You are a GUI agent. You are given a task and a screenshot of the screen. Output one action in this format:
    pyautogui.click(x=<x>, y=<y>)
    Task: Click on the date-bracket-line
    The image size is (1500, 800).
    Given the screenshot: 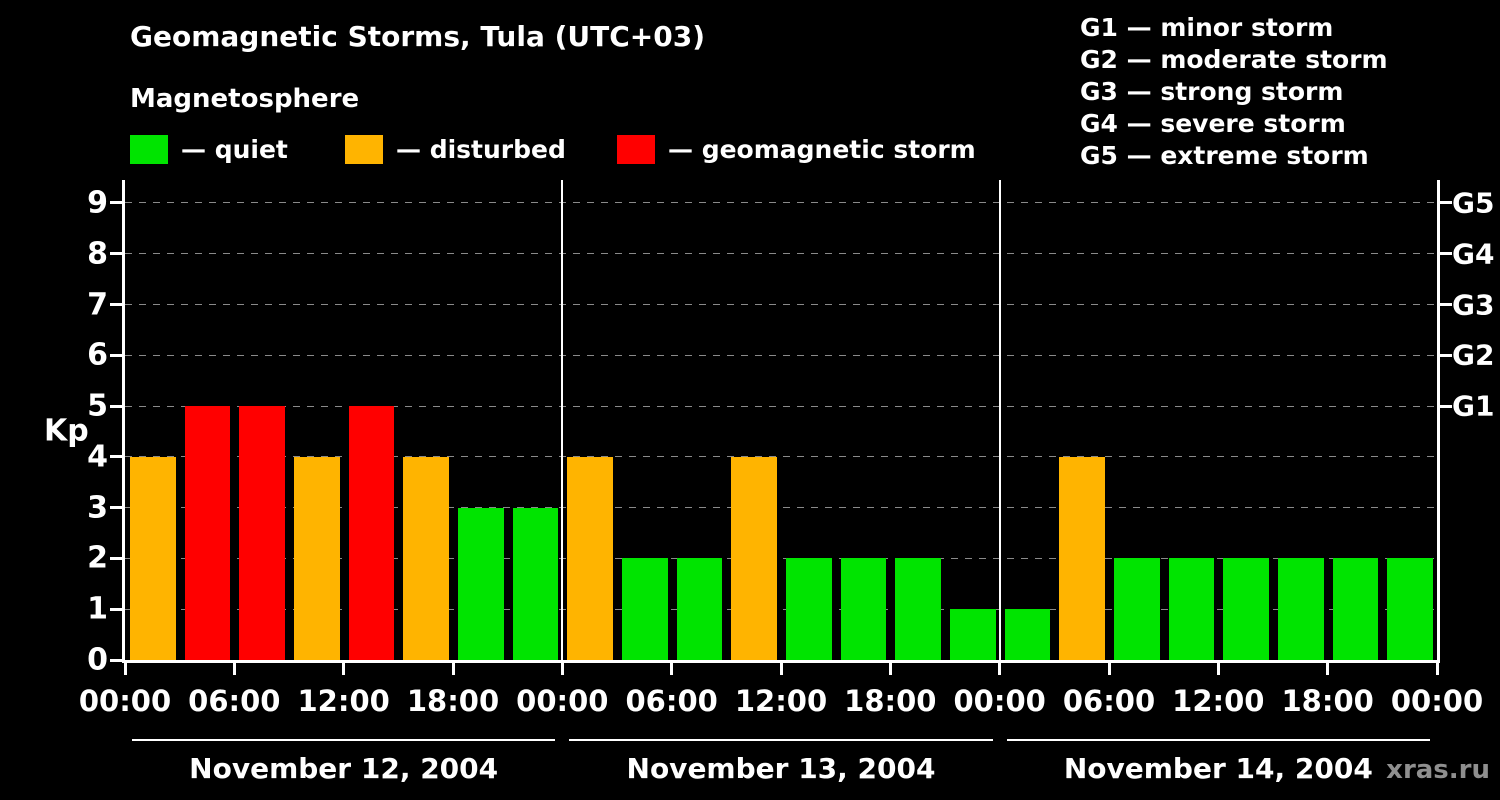 What is the action you would take?
    pyautogui.click(x=781, y=740)
    